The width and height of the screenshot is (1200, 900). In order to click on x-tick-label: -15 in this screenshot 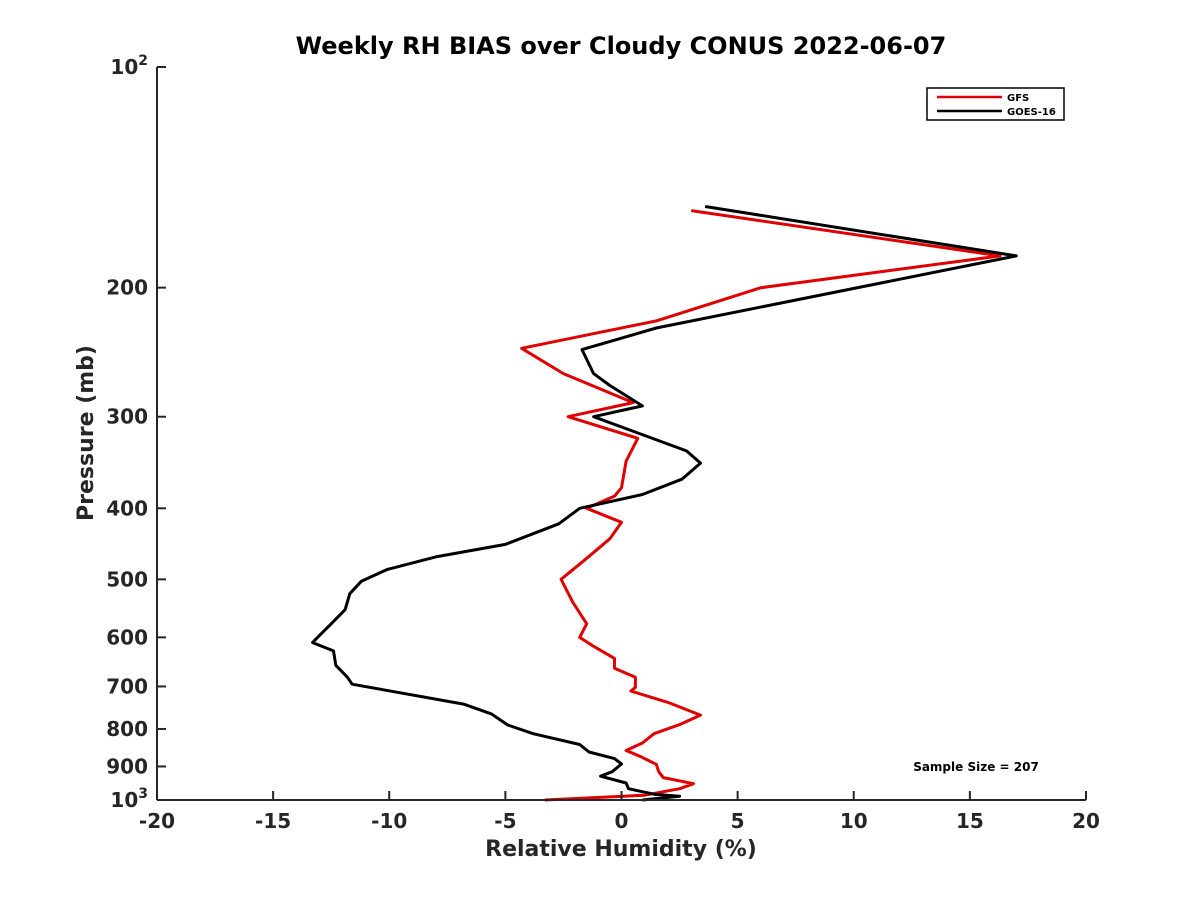, I will do `click(273, 821)`.